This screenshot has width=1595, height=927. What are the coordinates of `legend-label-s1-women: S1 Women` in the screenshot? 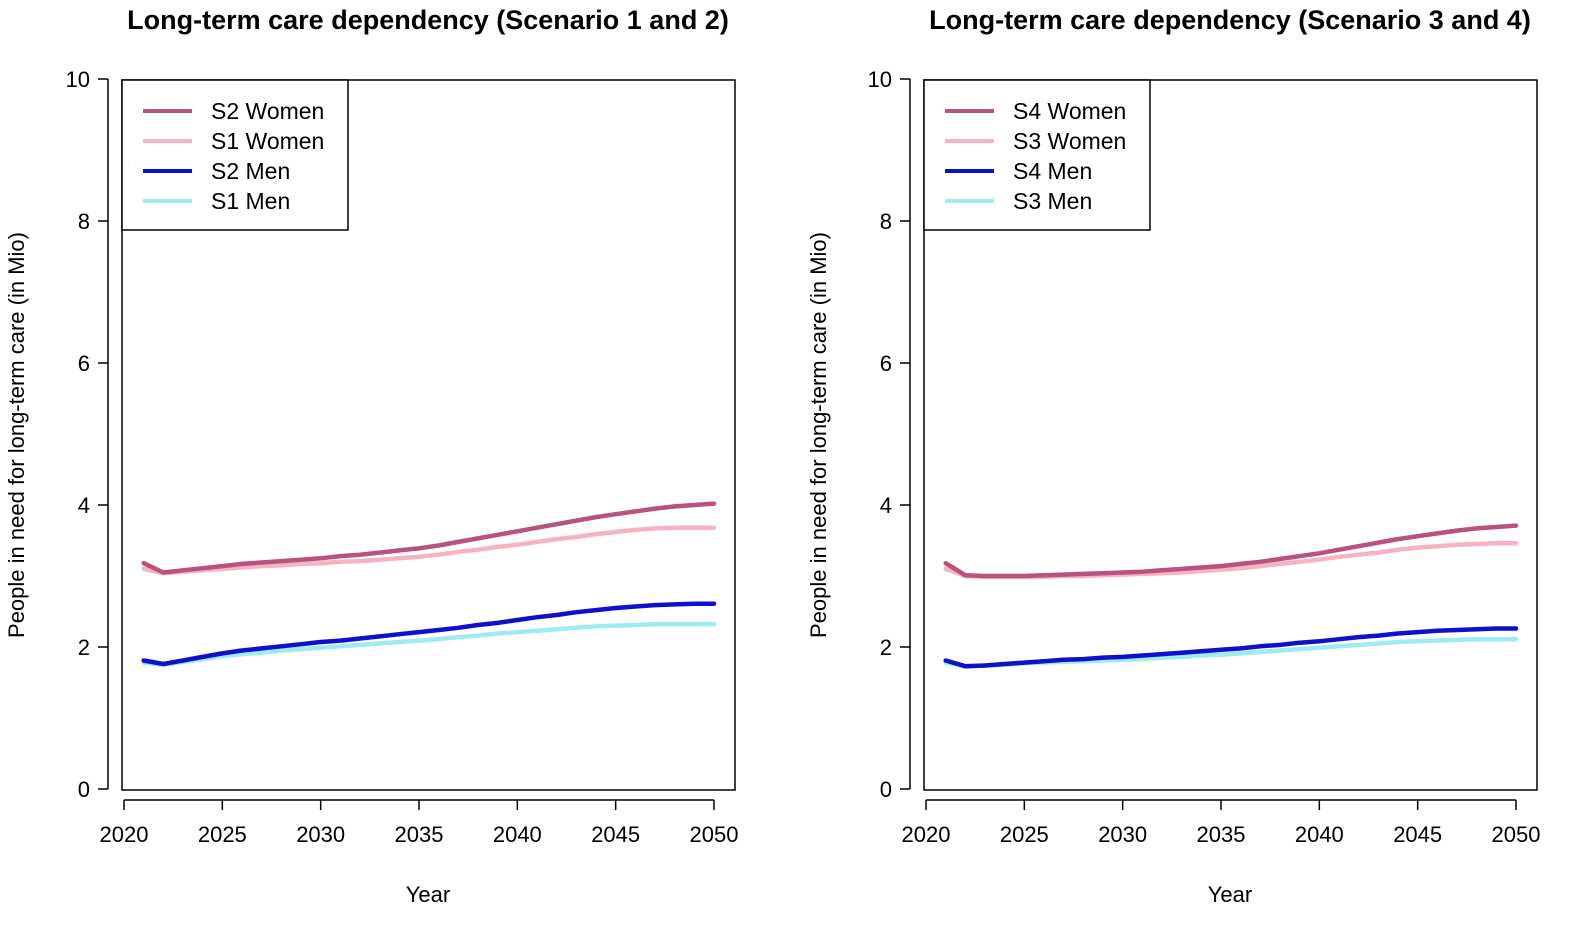 It's located at (267, 141).